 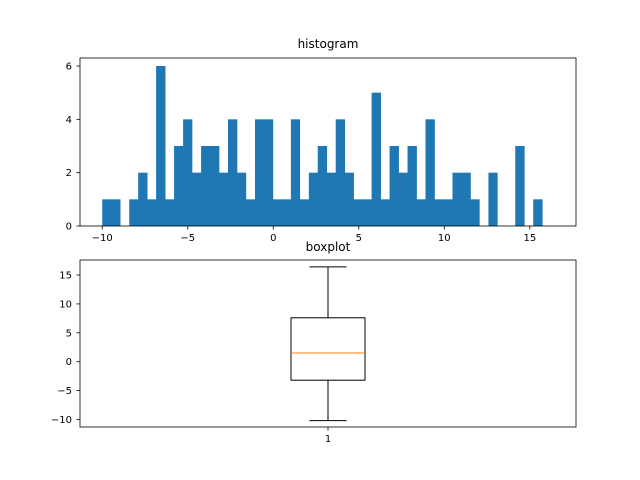 What do you see at coordinates (69, 227) in the screenshot?
I see `histogram-y-tick-label: 0` at bounding box center [69, 227].